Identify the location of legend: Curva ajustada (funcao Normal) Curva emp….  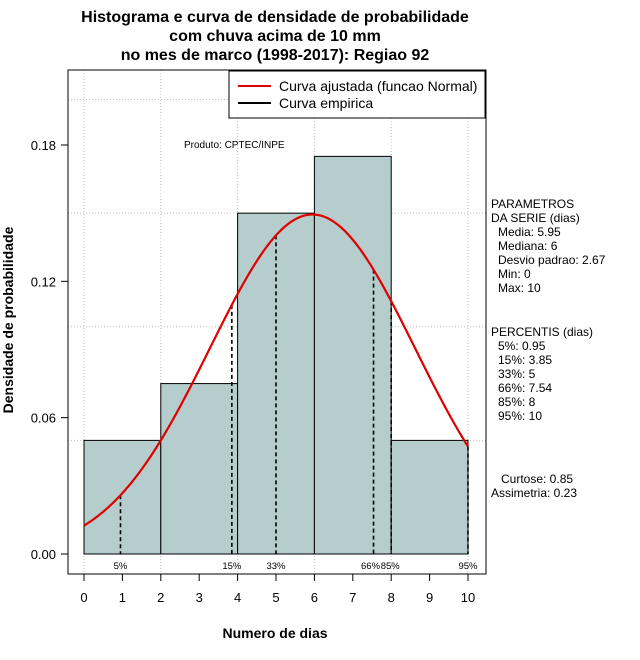
(357, 94).